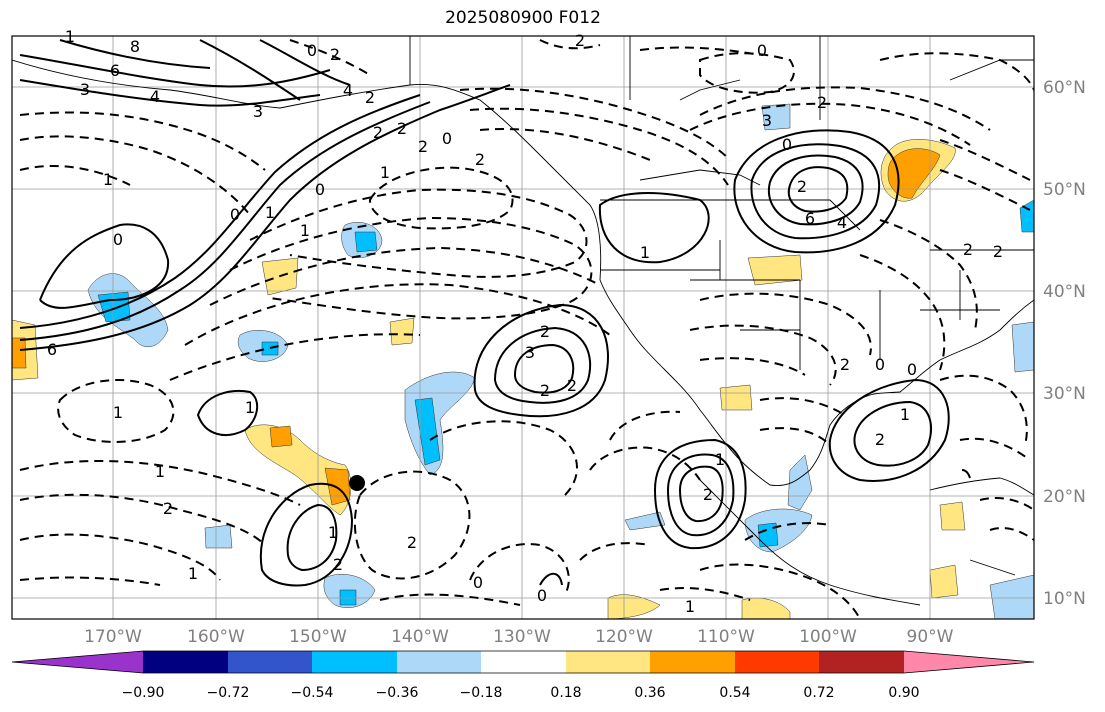 The image size is (1105, 712). Describe the element at coordinates (522, 637) in the screenshot. I see `lon-label: 130°W` at that location.